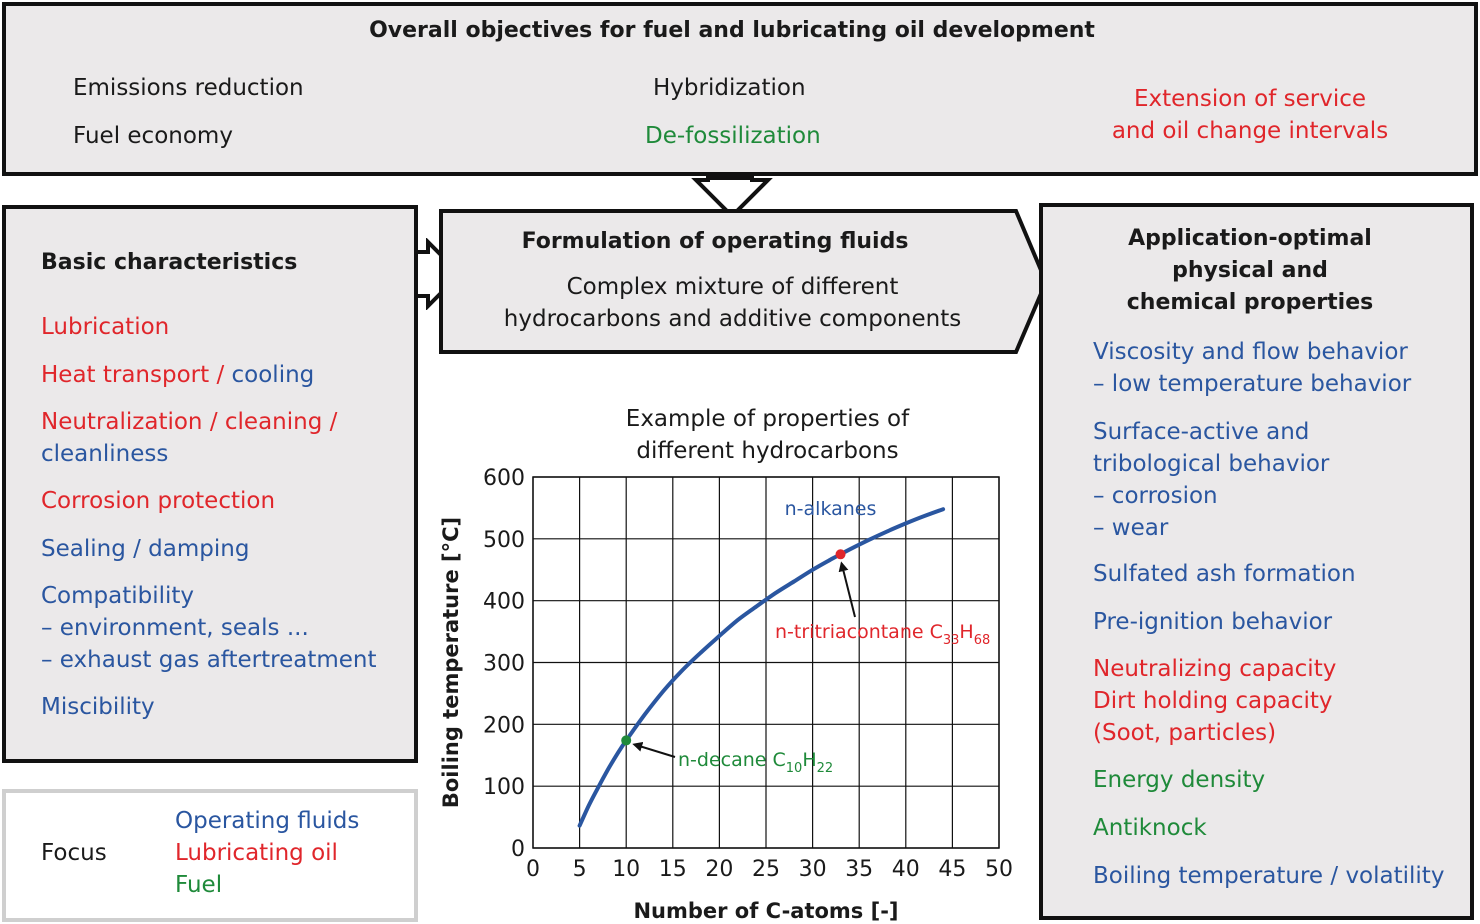 This screenshot has height=924, width=1480. I want to click on formulation-shape, so click(744, 281).